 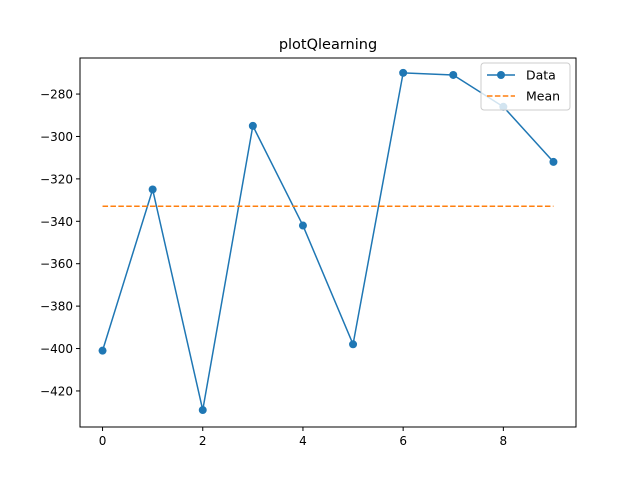 I want to click on x-tick-label: 2, so click(x=203, y=441).